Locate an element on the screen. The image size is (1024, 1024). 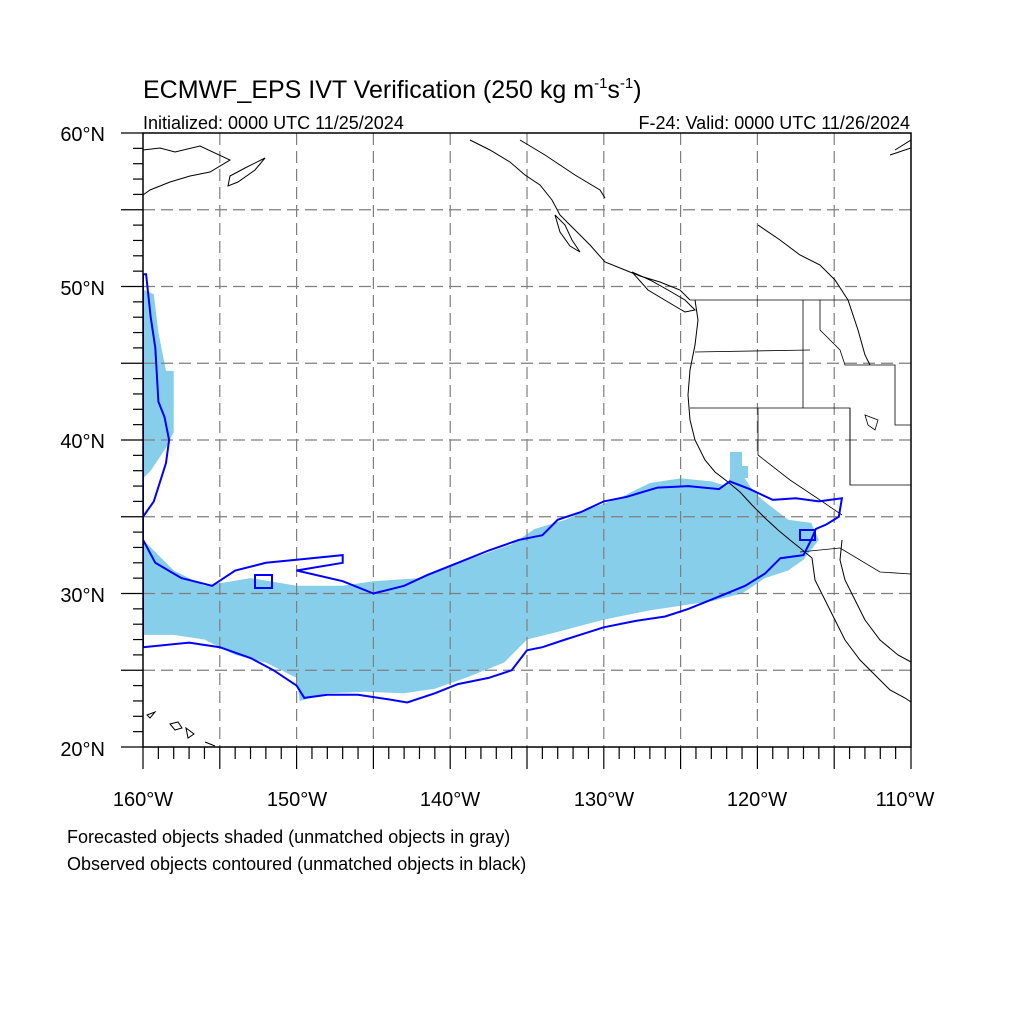
alaska-coast is located at coordinates (187, 170).